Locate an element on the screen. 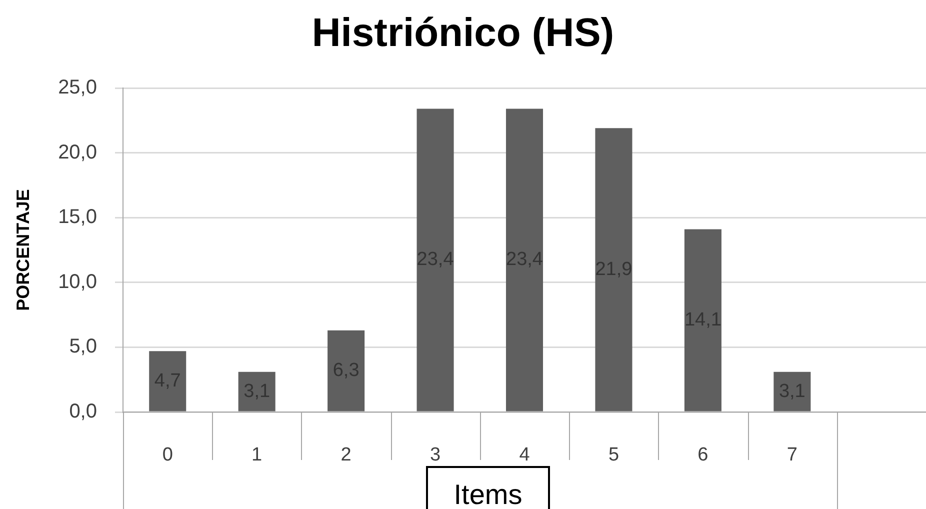  x-tick-label: 6 is located at coordinates (703, 455).